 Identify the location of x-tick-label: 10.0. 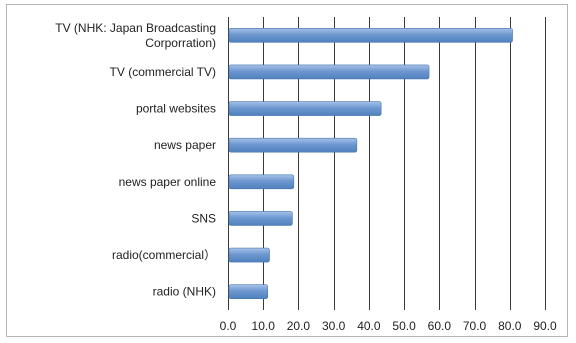
(264, 326).